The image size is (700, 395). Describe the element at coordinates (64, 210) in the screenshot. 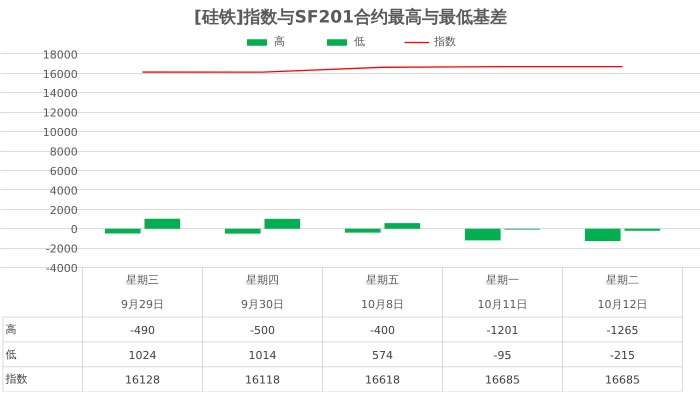

I see `y-tick-label: 2000` at that location.